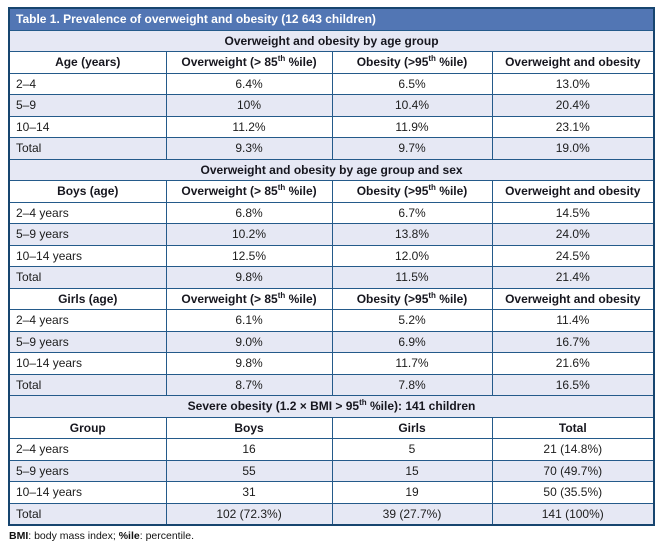  Describe the element at coordinates (129, 536) in the screenshot. I see `footnote-text: %ile` at that location.